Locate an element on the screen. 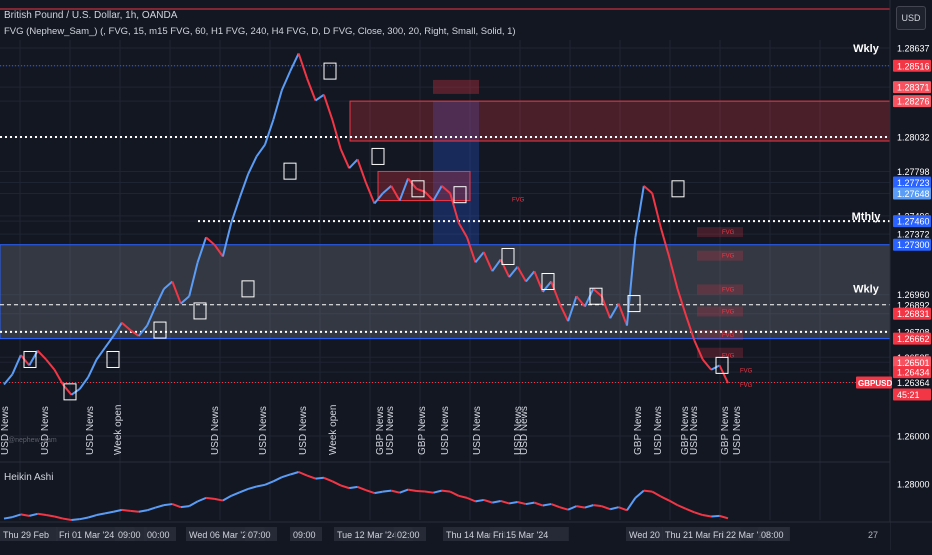  price-axis-tick: 1.26000 is located at coordinates (913, 437).